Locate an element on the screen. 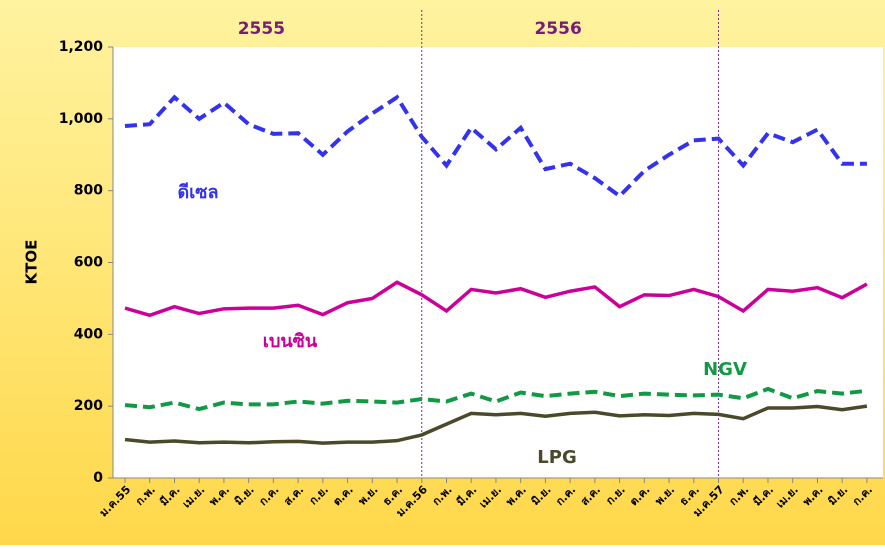  period-label: 2555 is located at coordinates (261, 29).